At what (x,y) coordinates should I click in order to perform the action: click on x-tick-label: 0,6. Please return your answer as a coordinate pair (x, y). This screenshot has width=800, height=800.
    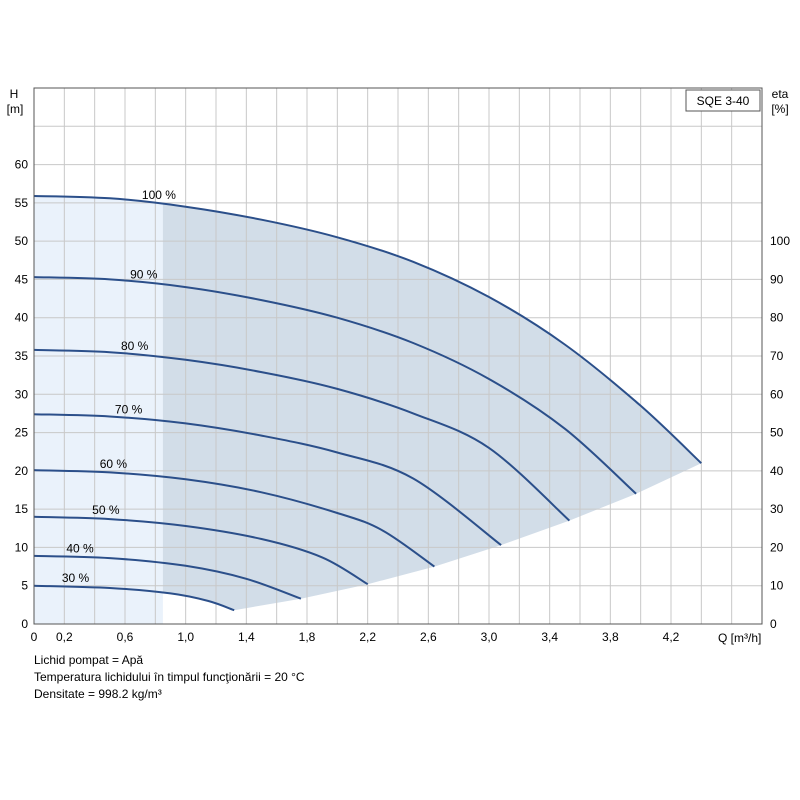
    Looking at the image, I should click on (125, 637).